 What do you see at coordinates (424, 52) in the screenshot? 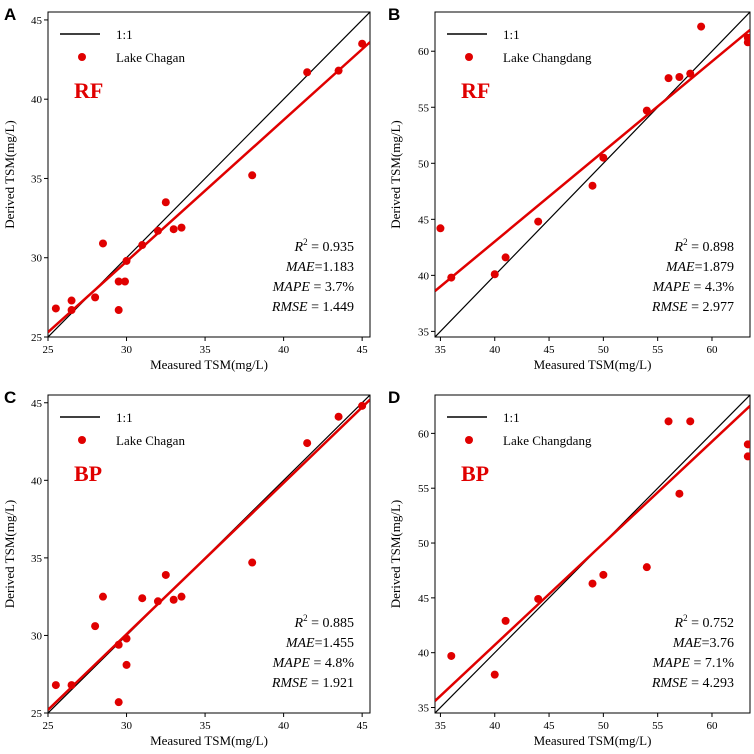
I see `y-tick-label: 60` at bounding box center [424, 52].